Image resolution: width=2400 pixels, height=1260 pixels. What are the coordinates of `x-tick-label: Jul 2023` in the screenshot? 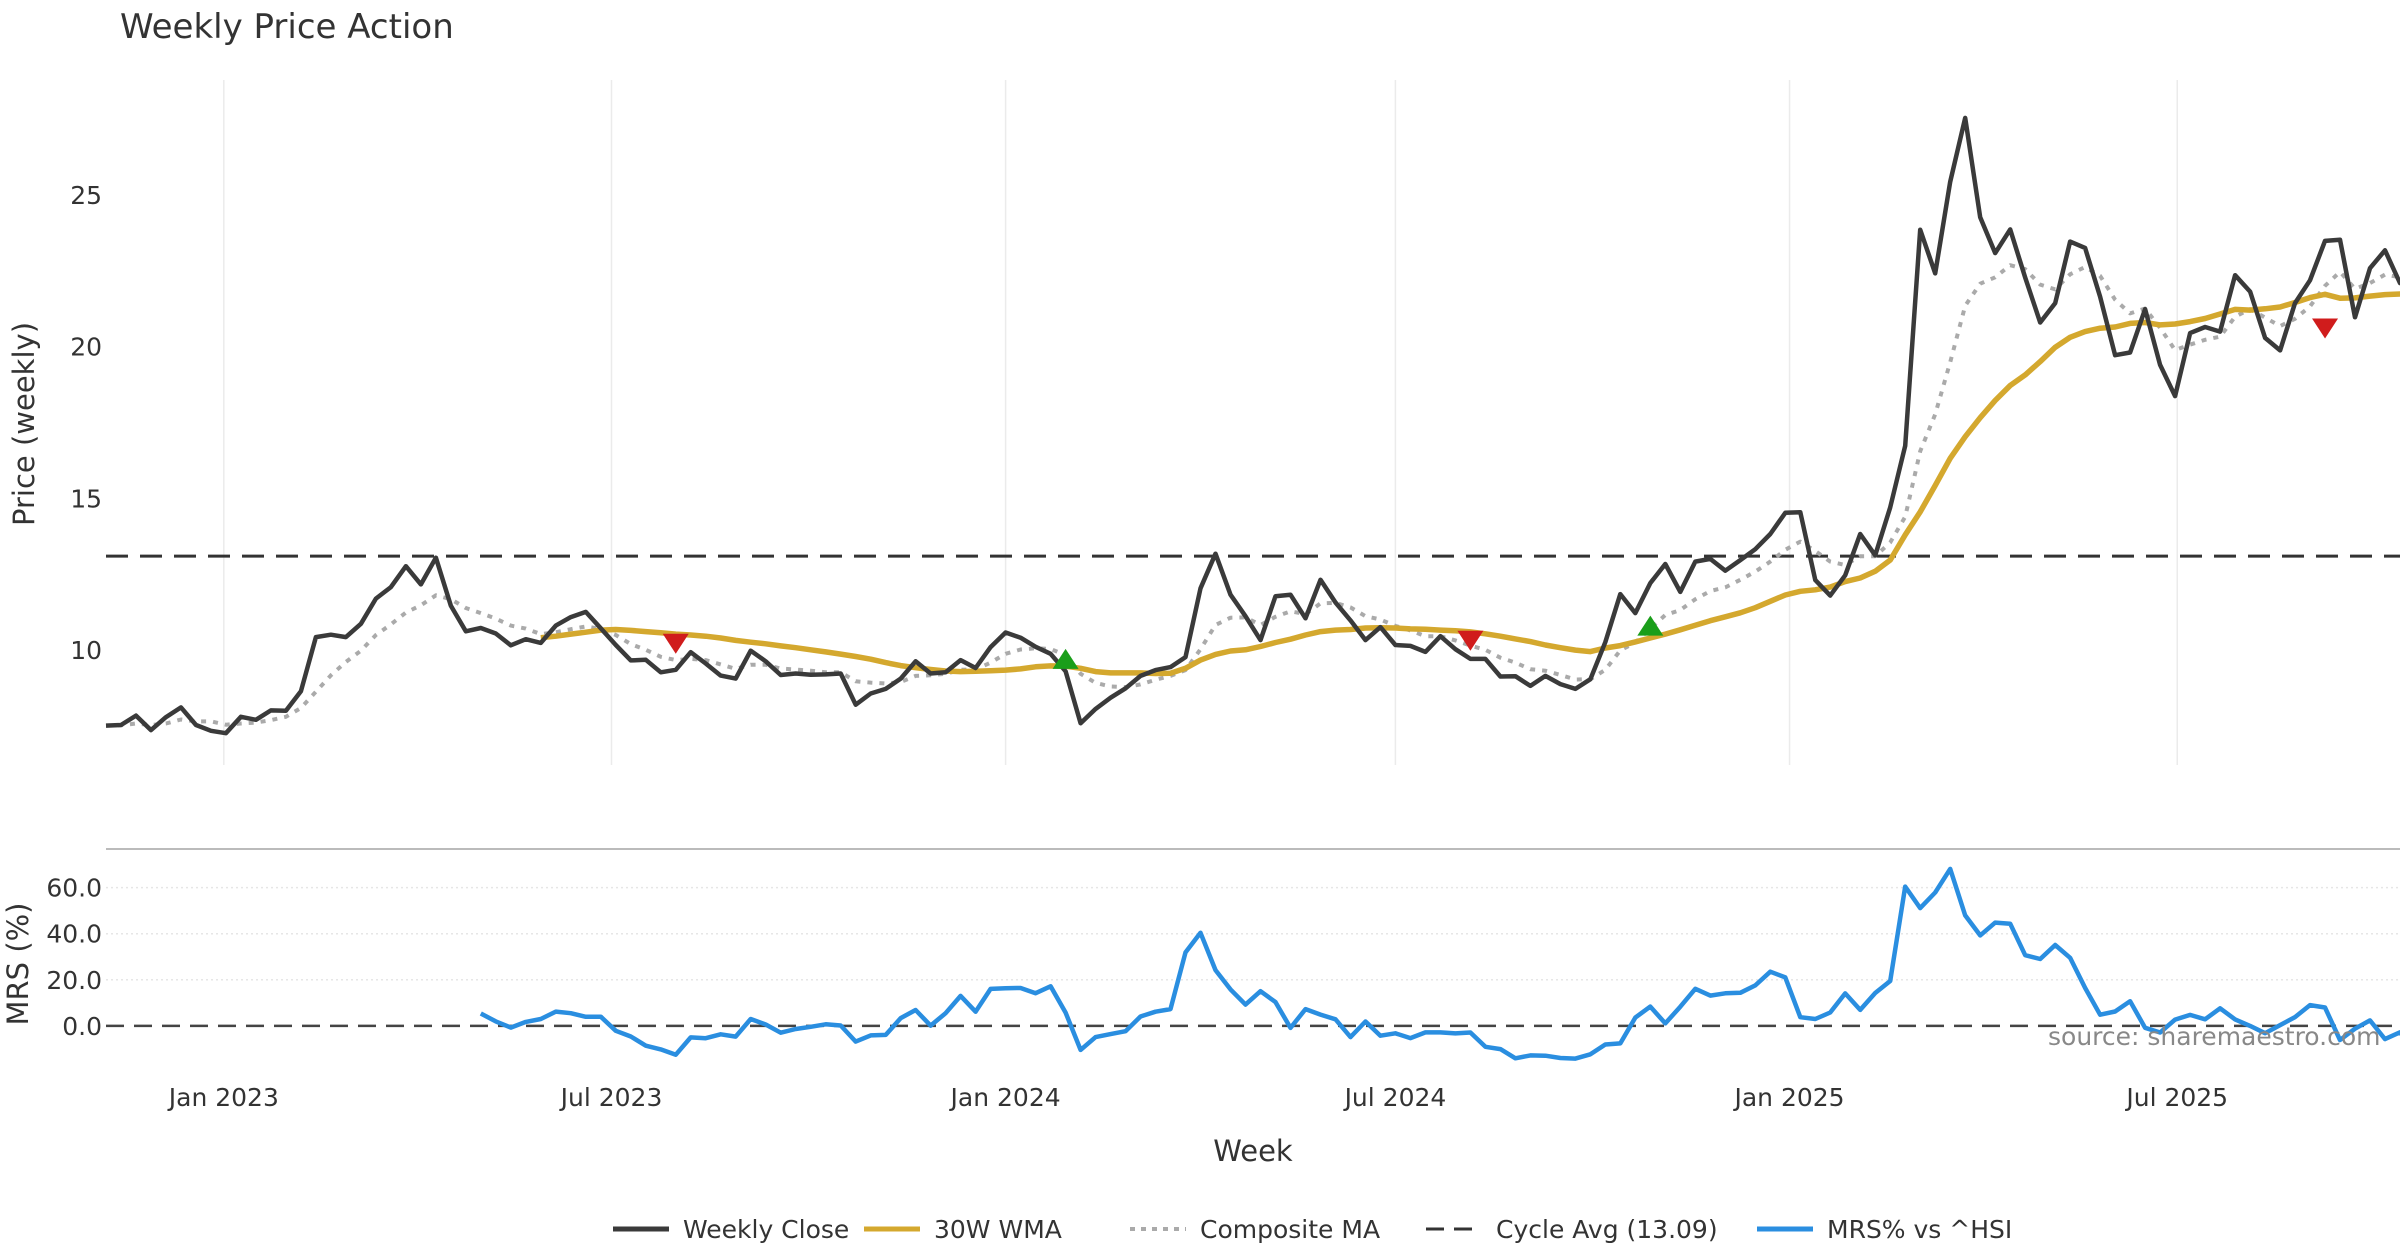 It's located at (611, 1097).